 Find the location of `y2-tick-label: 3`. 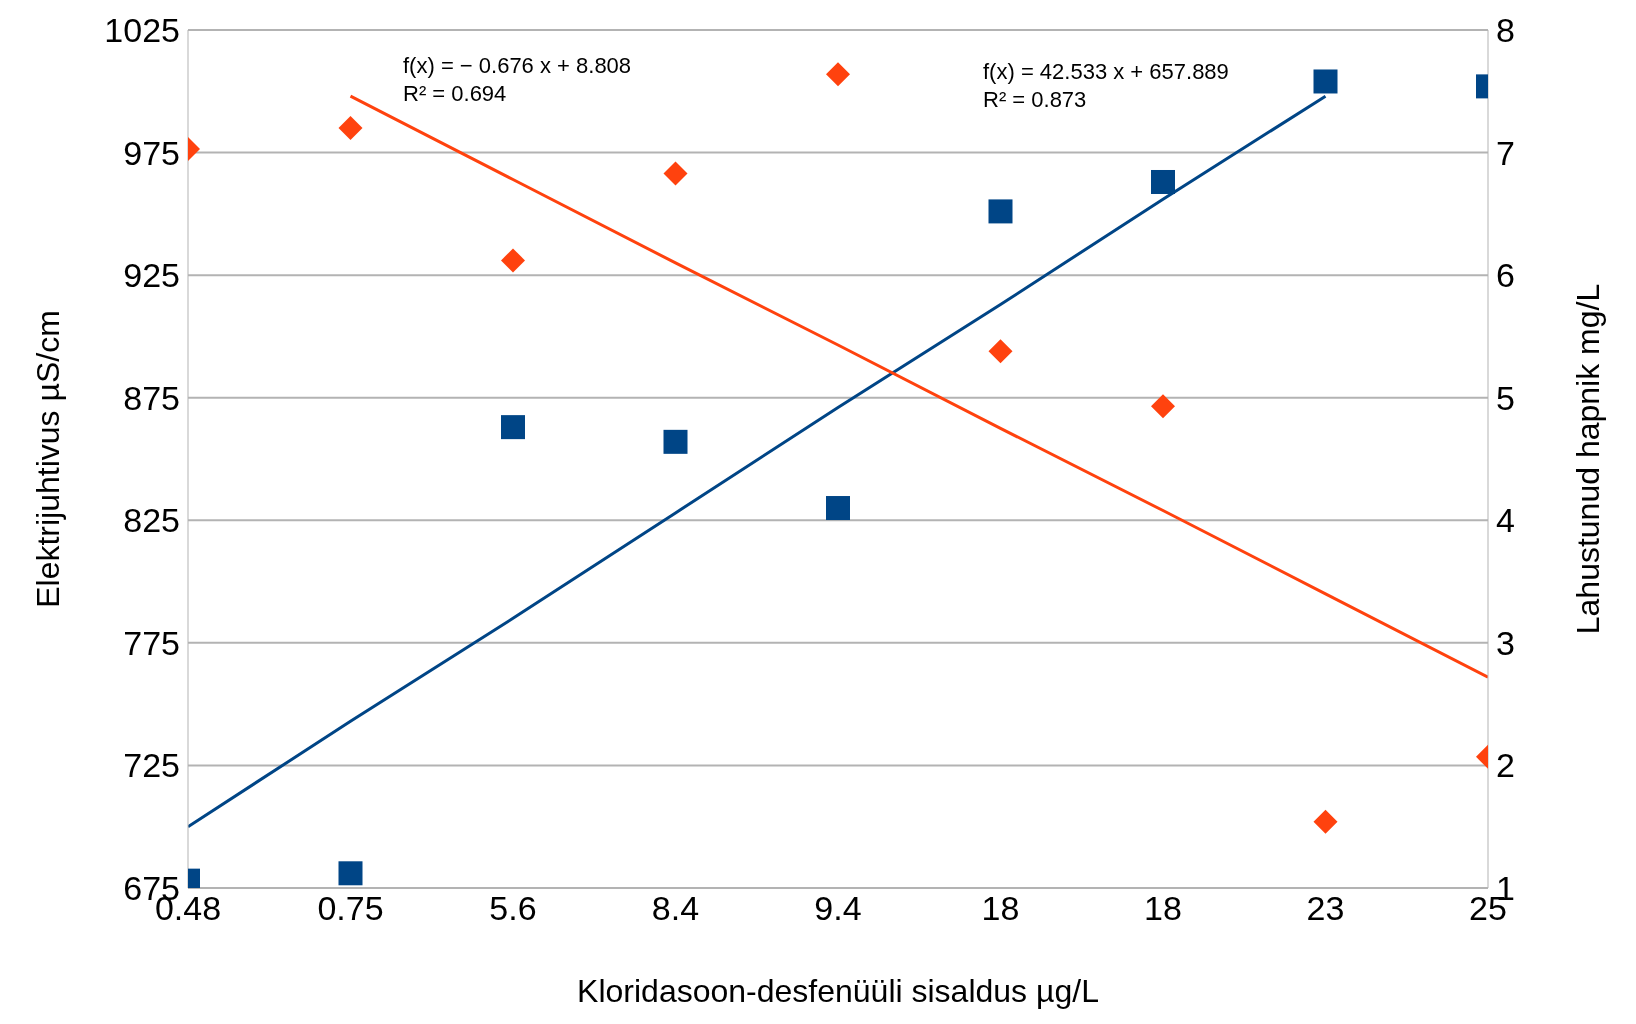

y2-tick-label: 3 is located at coordinates (1505, 642).